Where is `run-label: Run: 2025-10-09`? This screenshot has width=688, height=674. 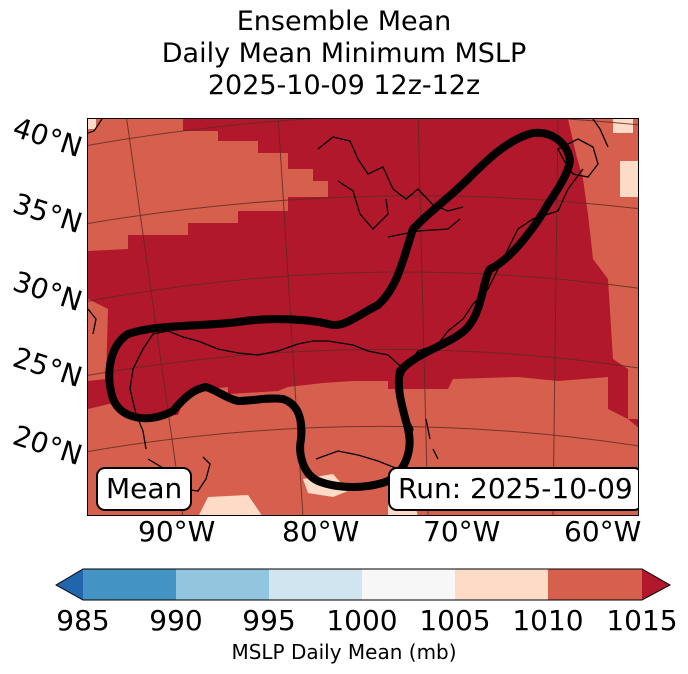
run-label: Run: 2025-10-09 is located at coordinates (513, 489).